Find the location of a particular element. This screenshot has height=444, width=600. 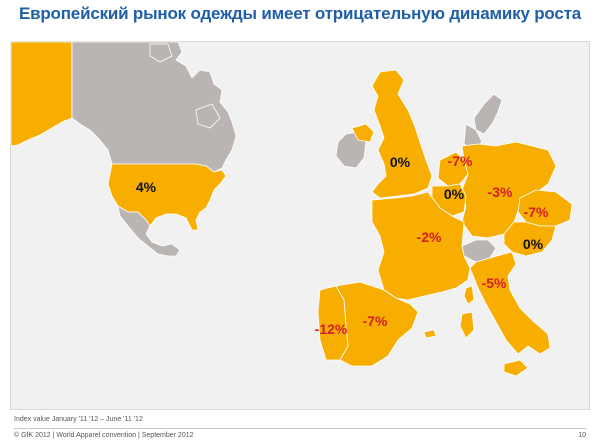

northern-ireland-shape is located at coordinates (363, 133).